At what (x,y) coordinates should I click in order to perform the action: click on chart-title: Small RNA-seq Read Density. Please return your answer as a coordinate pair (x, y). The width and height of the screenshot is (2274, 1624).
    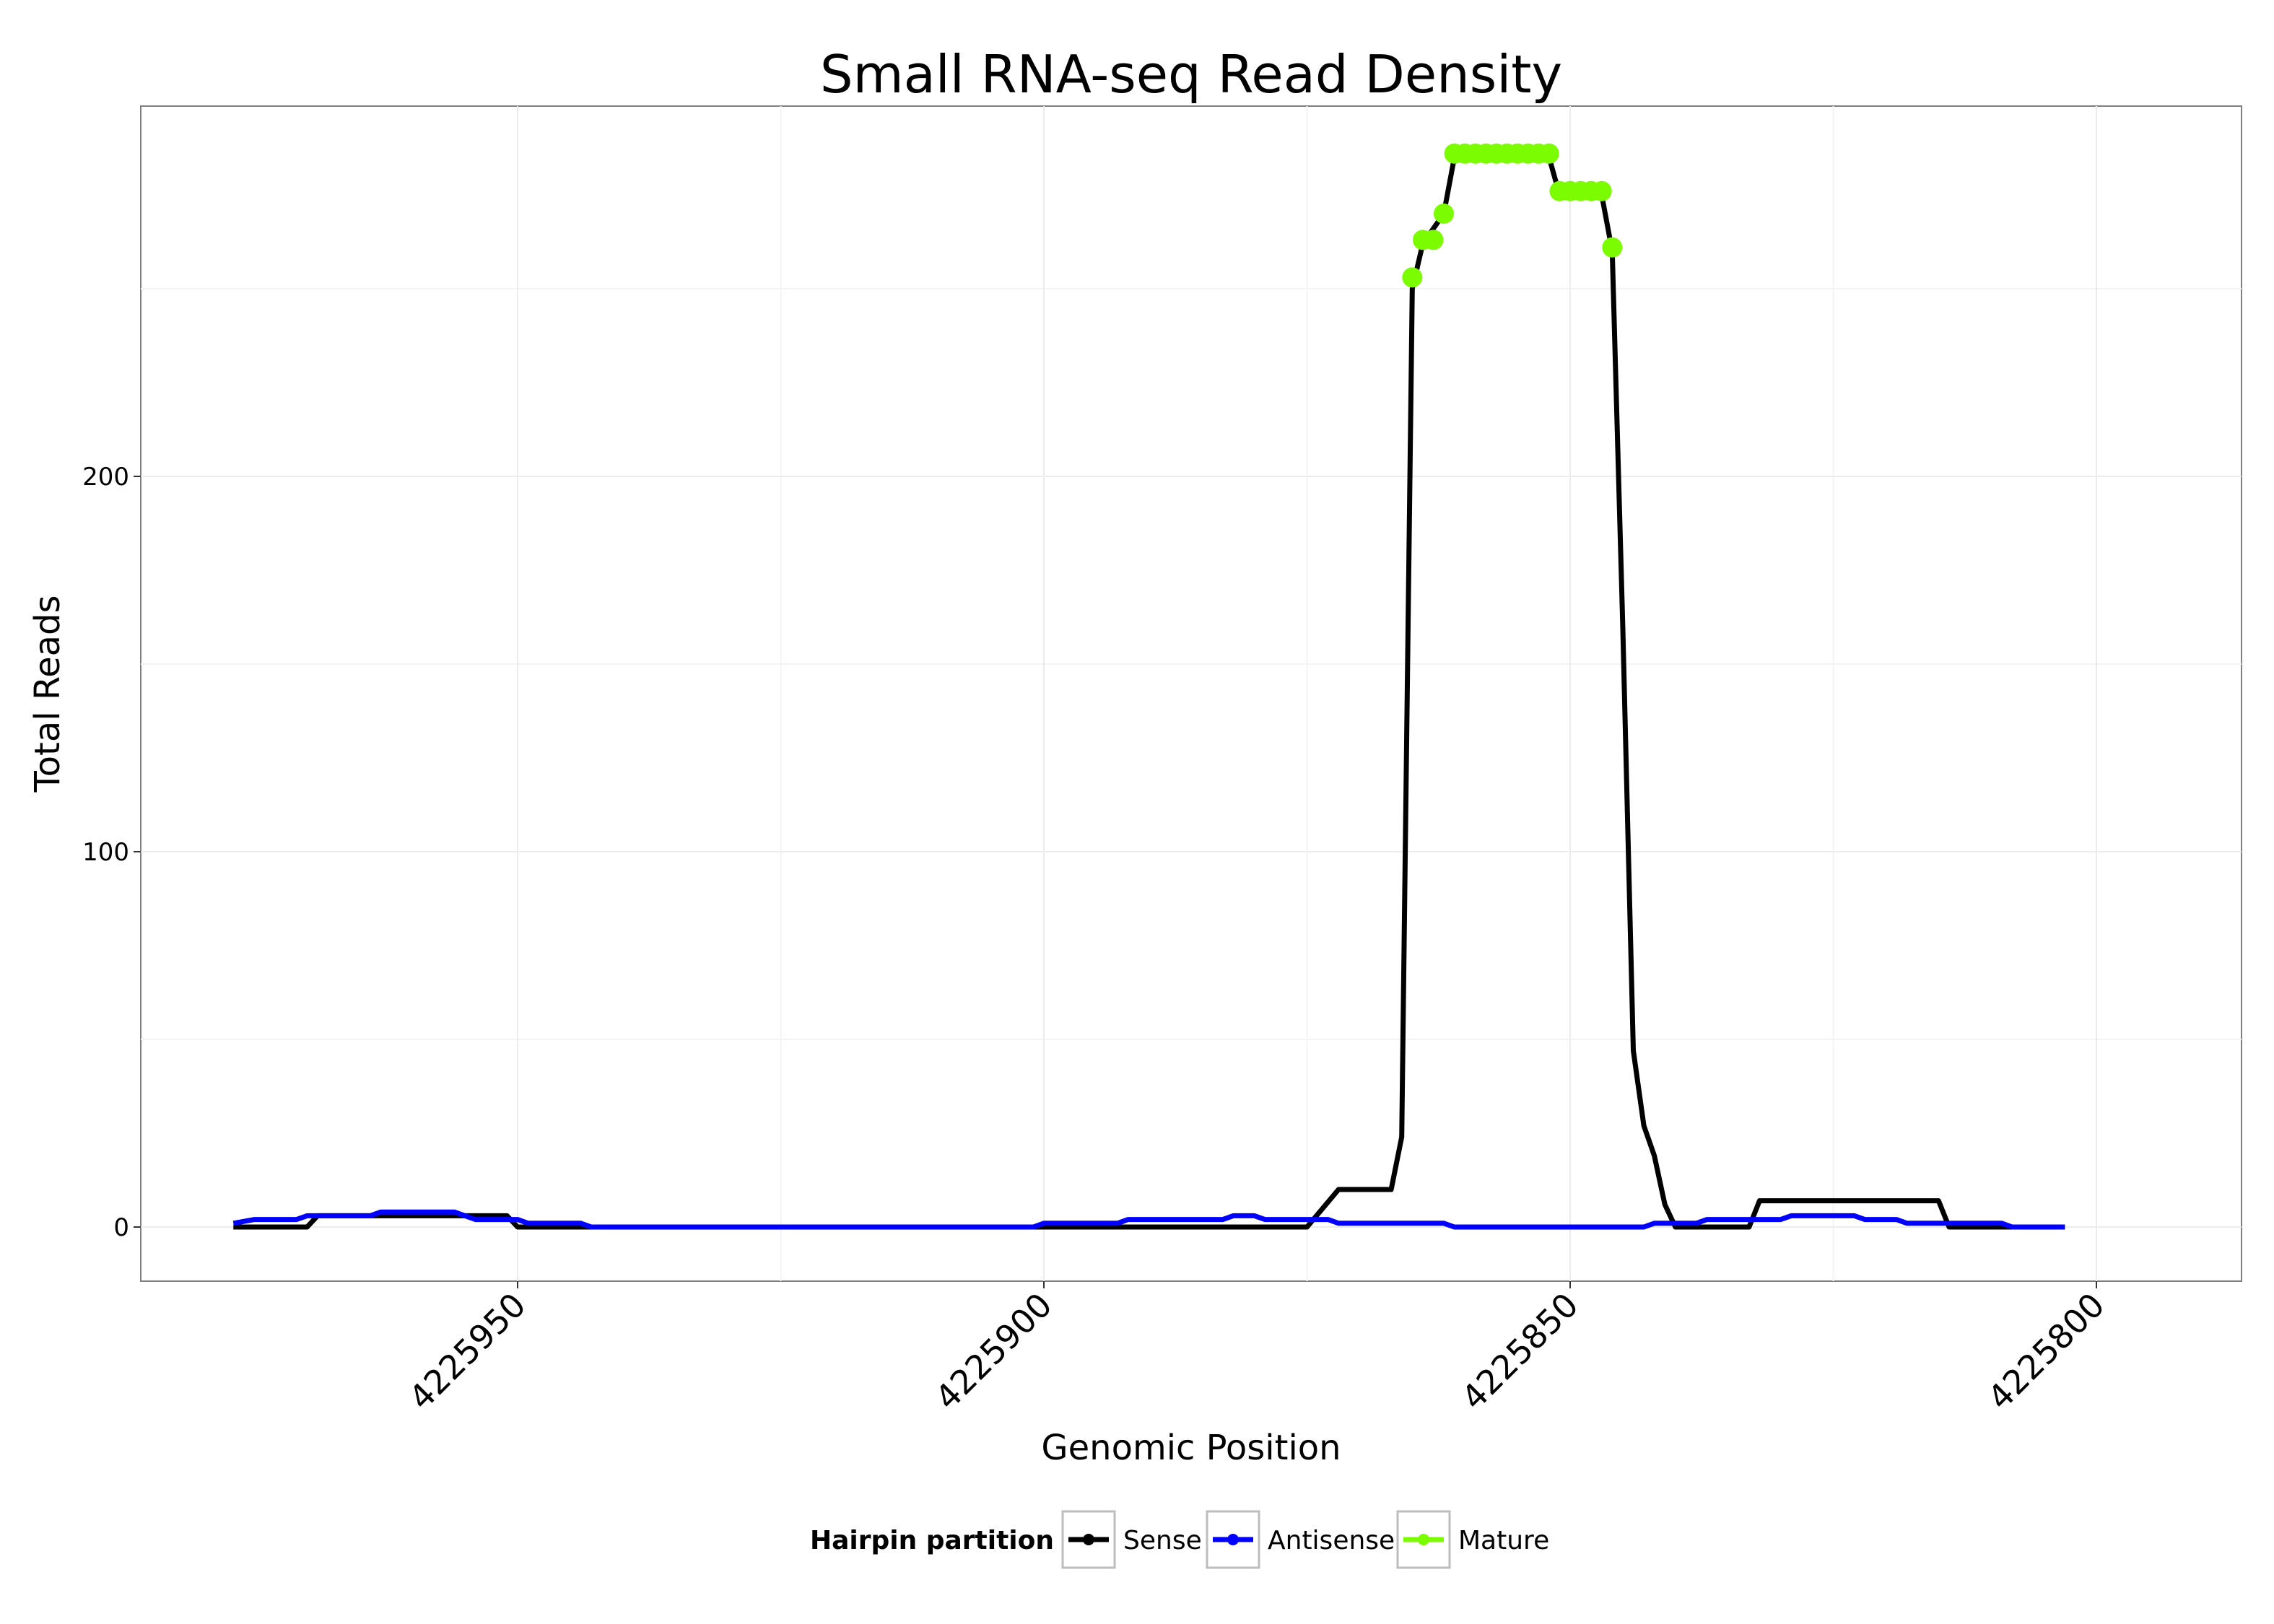
    Looking at the image, I should click on (1191, 74).